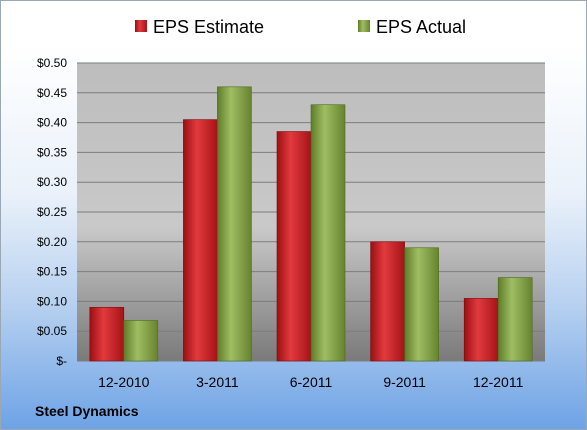  Describe the element at coordinates (208, 27) in the screenshot. I see `legend-label: EPS Estimate` at that location.